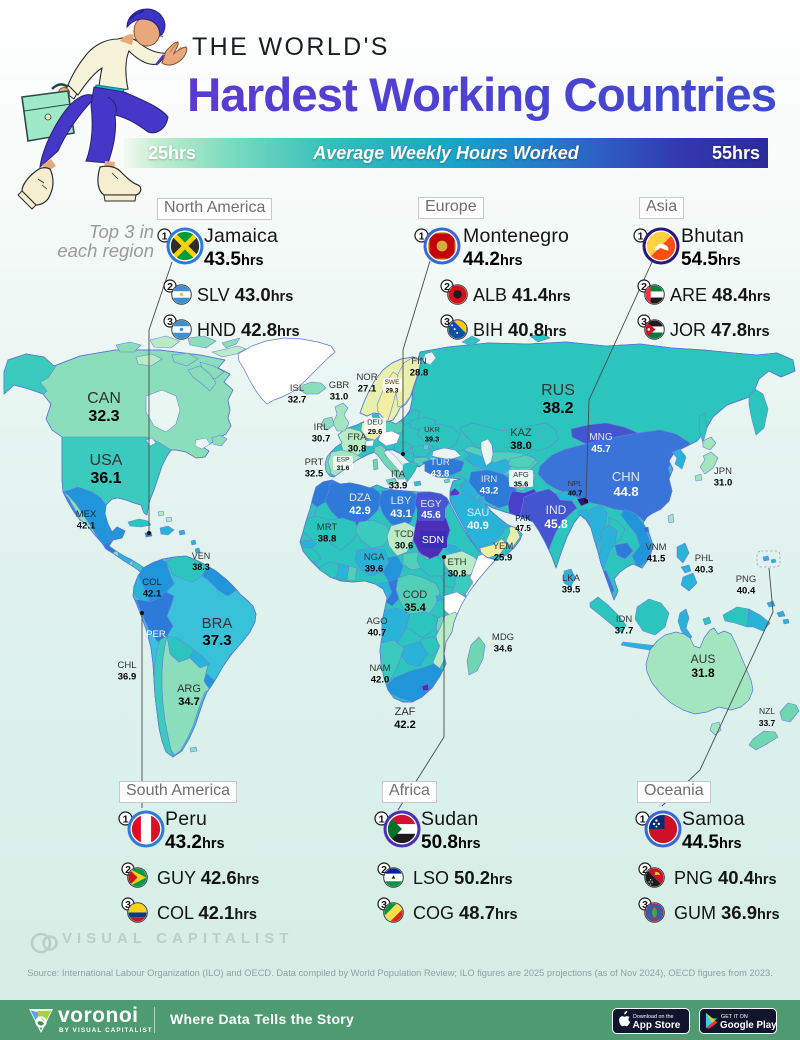 Image resolution: width=800 pixels, height=1040 pixels. What do you see at coordinates (767, 711) in the screenshot?
I see `svg-text: NZL` at bounding box center [767, 711].